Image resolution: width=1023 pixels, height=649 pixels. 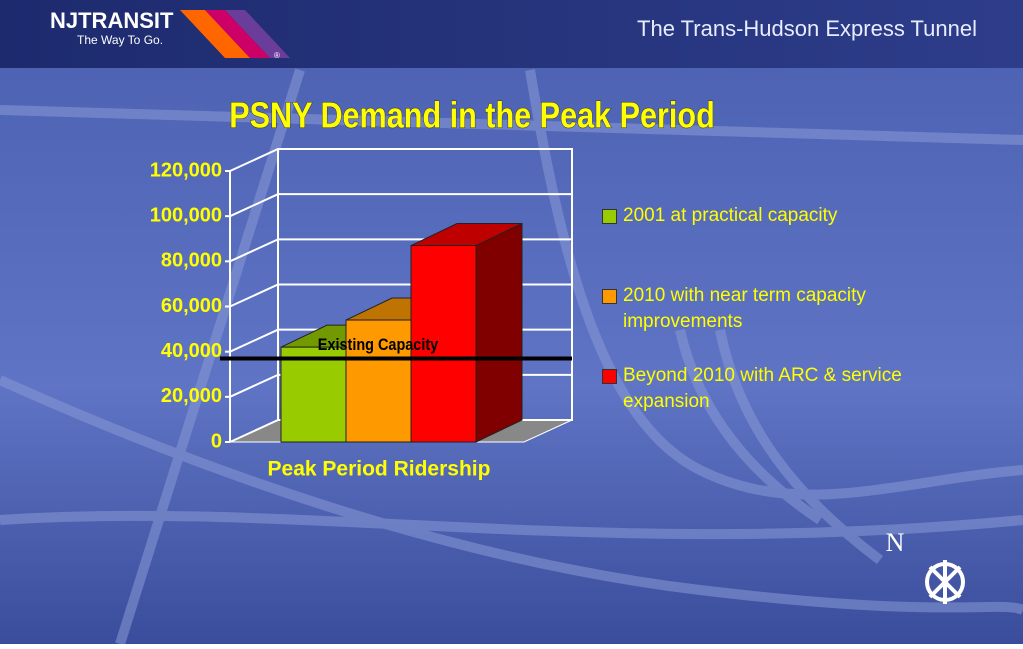 What do you see at coordinates (191, 351) in the screenshot?
I see `y-tick-label: 40,000` at bounding box center [191, 351].